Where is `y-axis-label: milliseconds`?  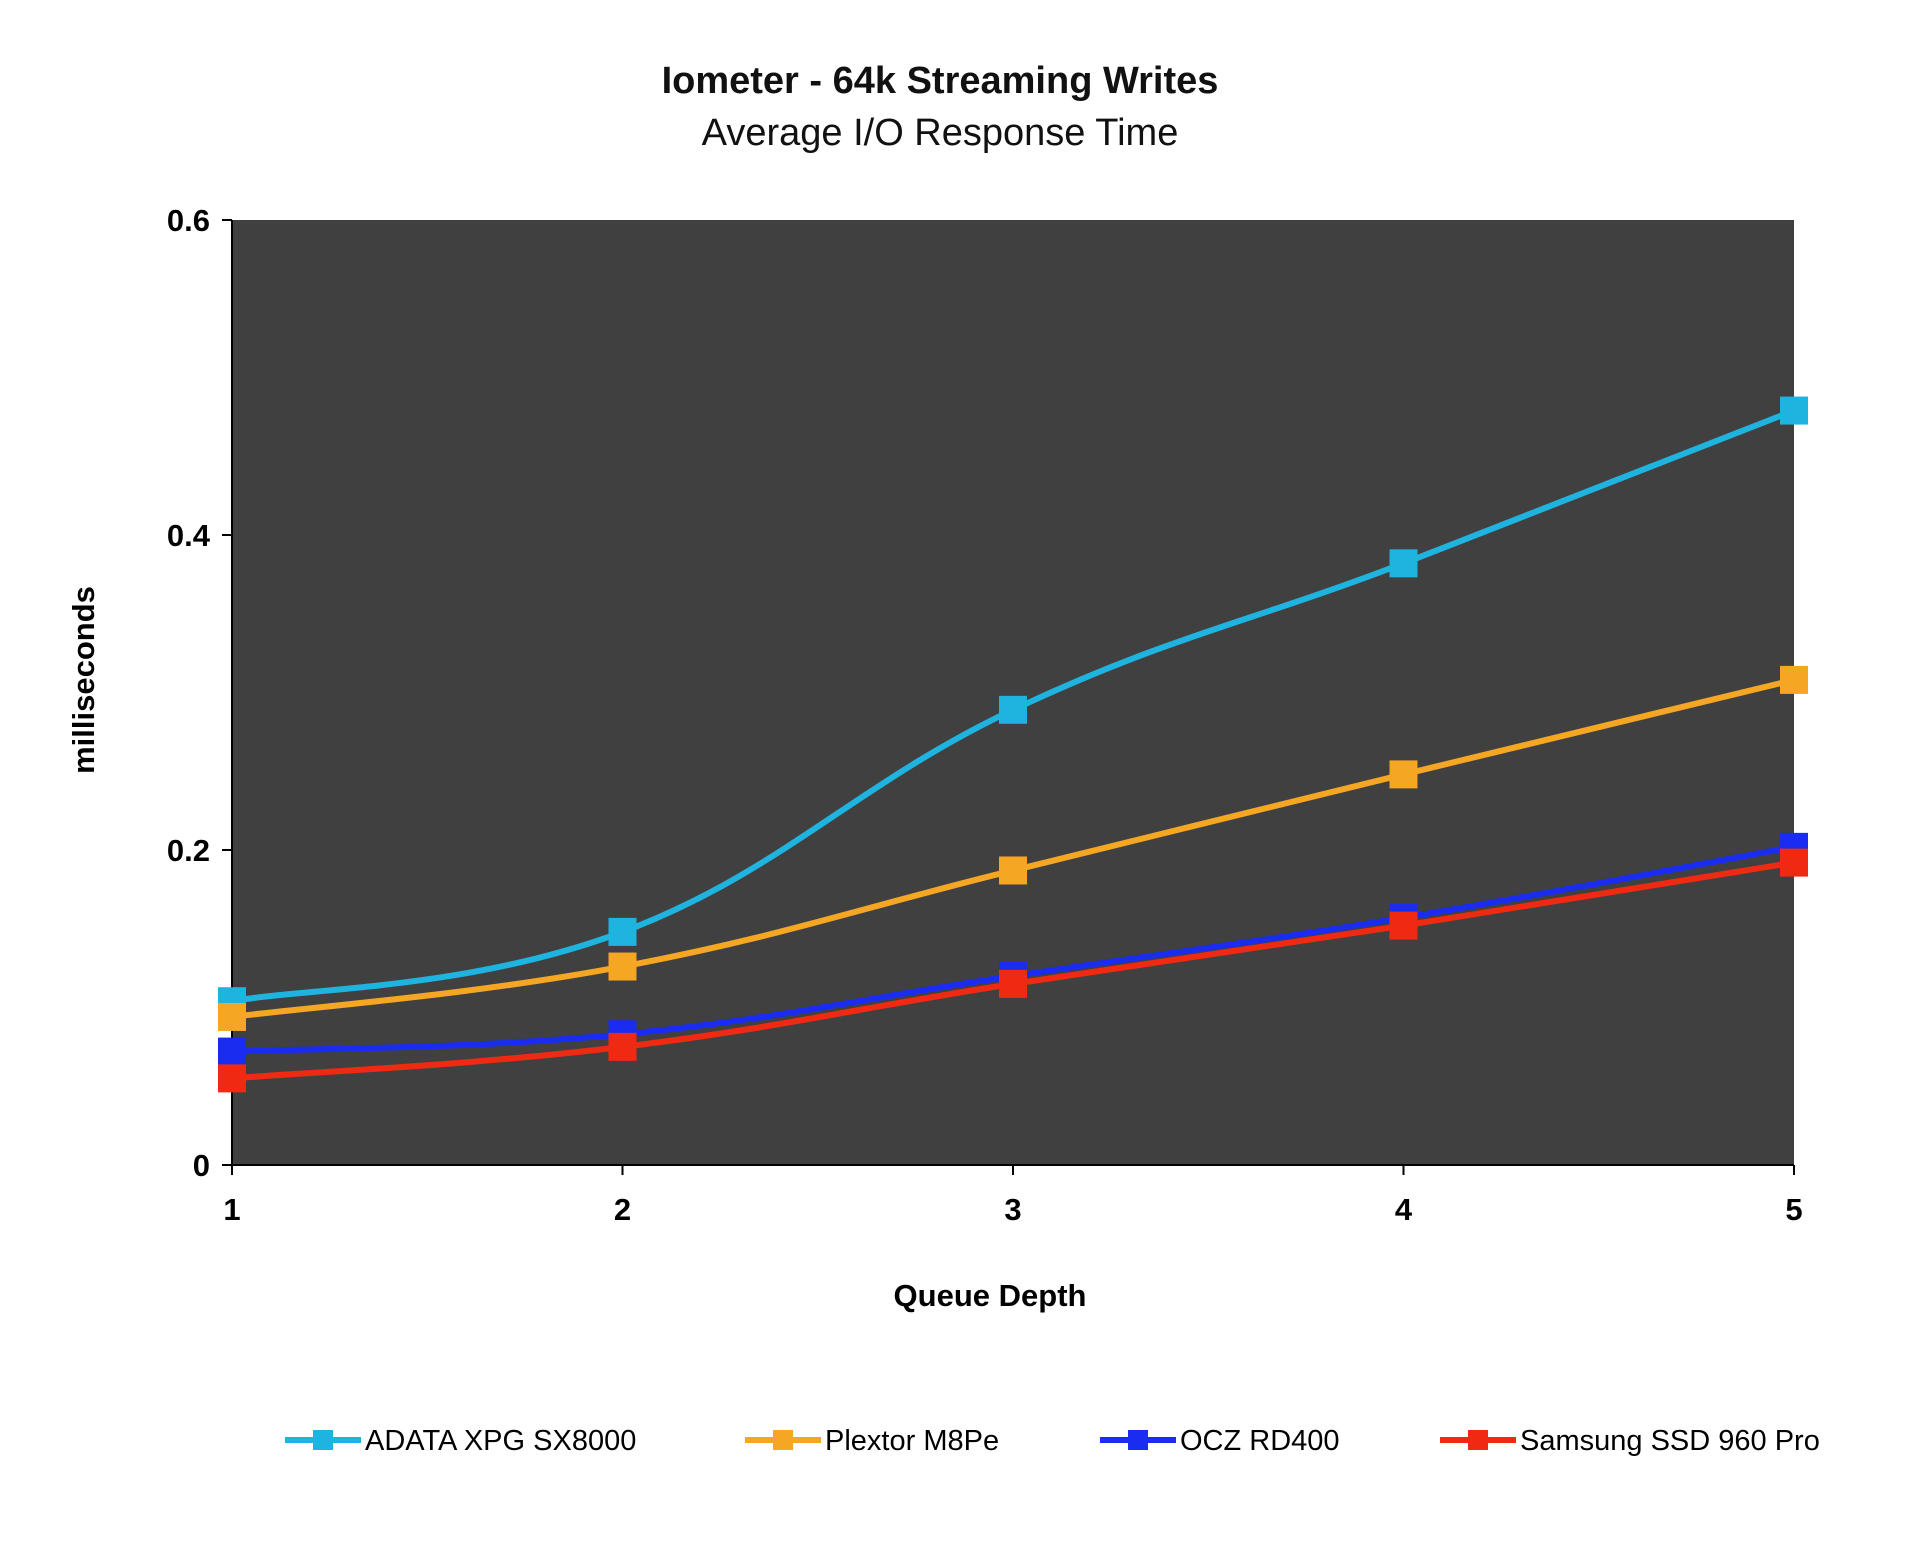
y-axis-label: milliseconds is located at coordinates (83, 680).